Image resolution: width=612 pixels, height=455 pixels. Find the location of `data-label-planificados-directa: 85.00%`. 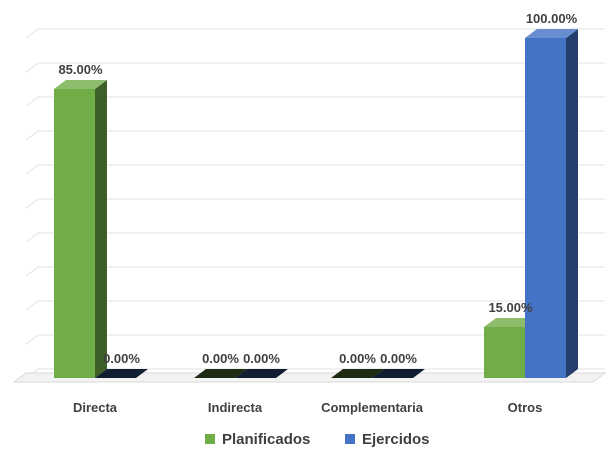

data-label-planificados-directa: 85.00% is located at coordinates (80, 69).